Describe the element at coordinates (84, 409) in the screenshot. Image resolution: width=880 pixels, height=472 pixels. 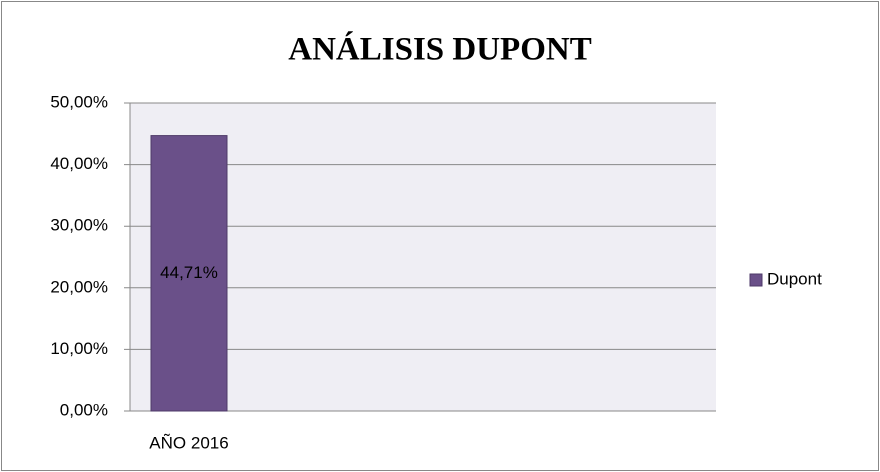
I see `y-tick-label: 0,00%` at that location.